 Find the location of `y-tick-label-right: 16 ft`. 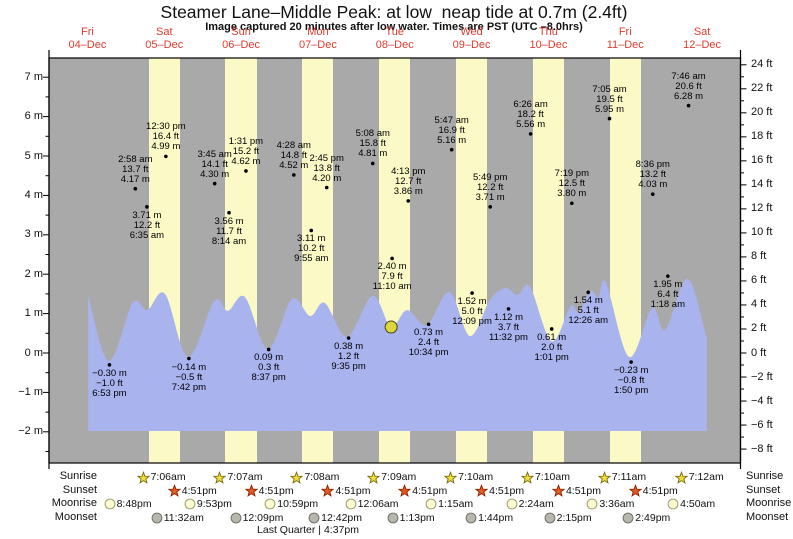

y-tick-label-right: 16 ft is located at coordinates (762, 160).